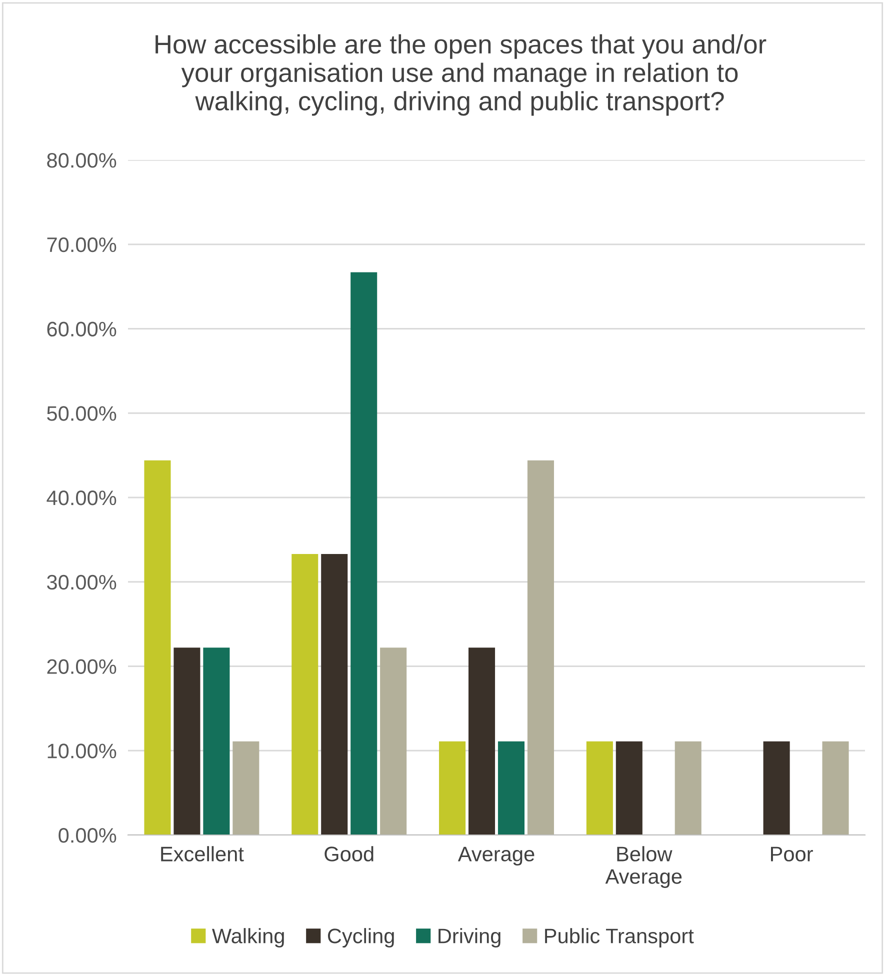 Image resolution: width=885 pixels, height=976 pixels. What do you see at coordinates (792, 854) in the screenshot?
I see `x-tick-label: Poor` at bounding box center [792, 854].